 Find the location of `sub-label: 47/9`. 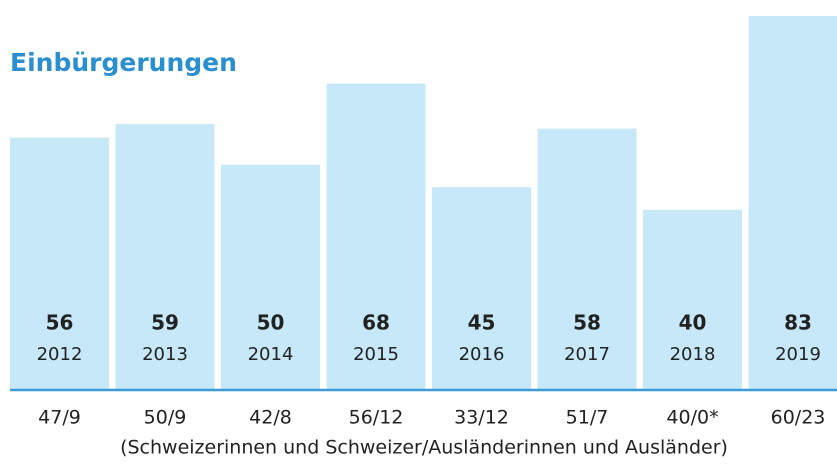

sub-label: 47/9 is located at coordinates (59, 418).